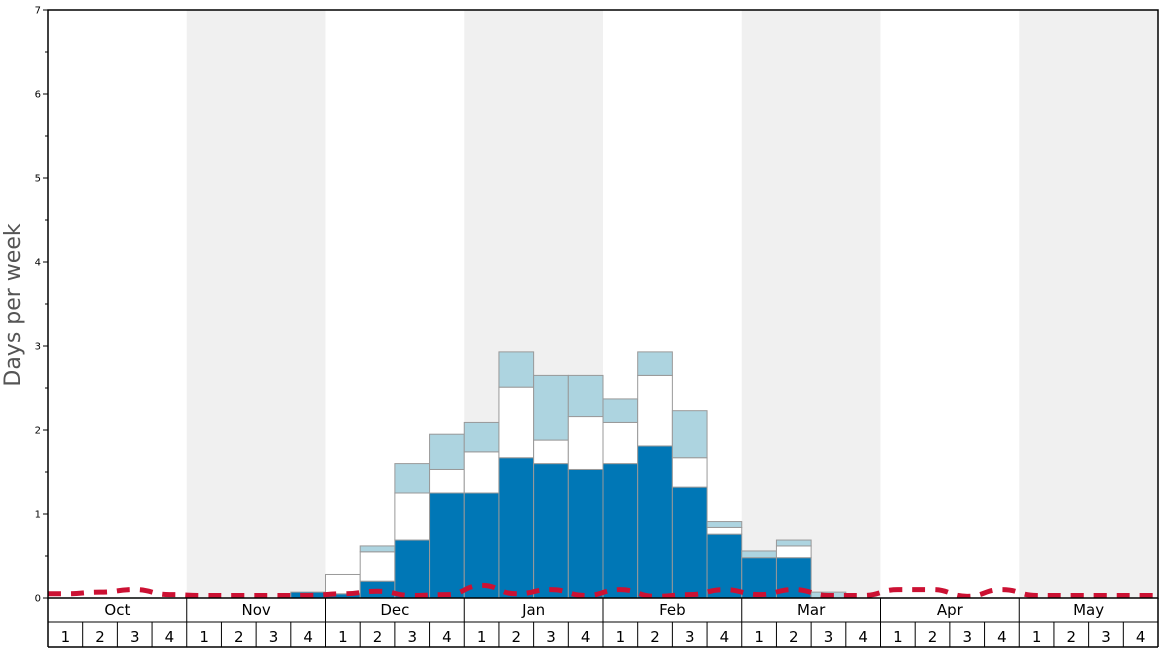 This screenshot has height=648, width=1168. I want to click on month-shade-nov, so click(256, 304).